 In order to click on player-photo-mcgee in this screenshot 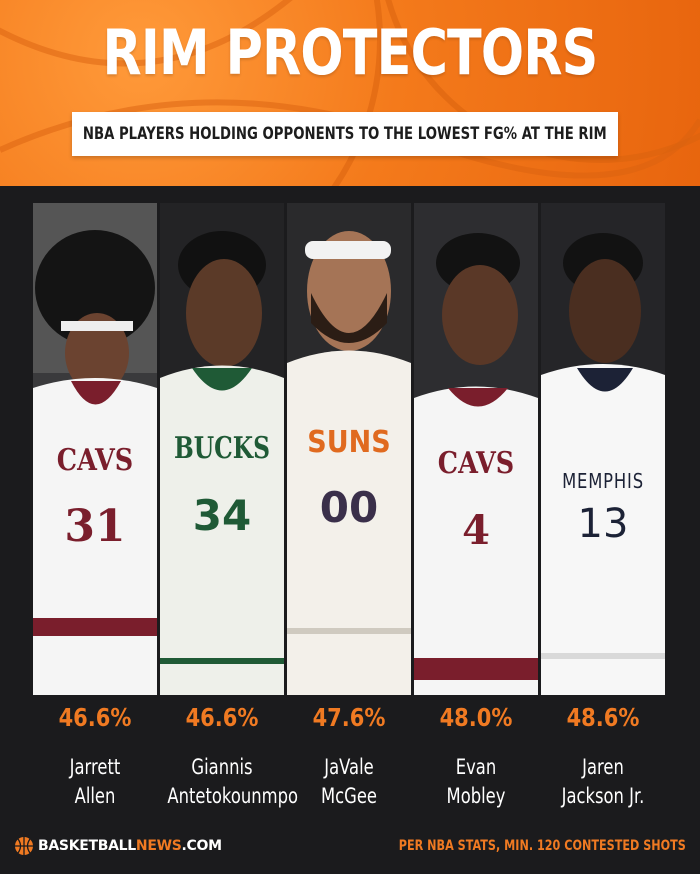, I will do `click(349, 449)`.